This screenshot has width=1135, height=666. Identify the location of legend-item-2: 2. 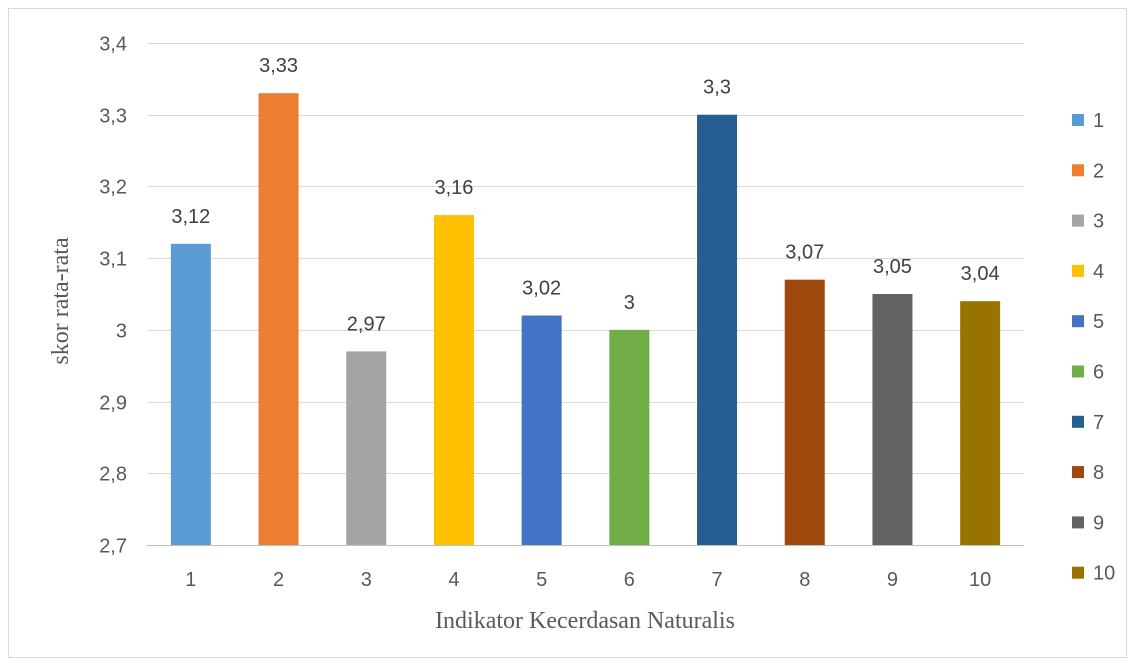
(1088, 171).